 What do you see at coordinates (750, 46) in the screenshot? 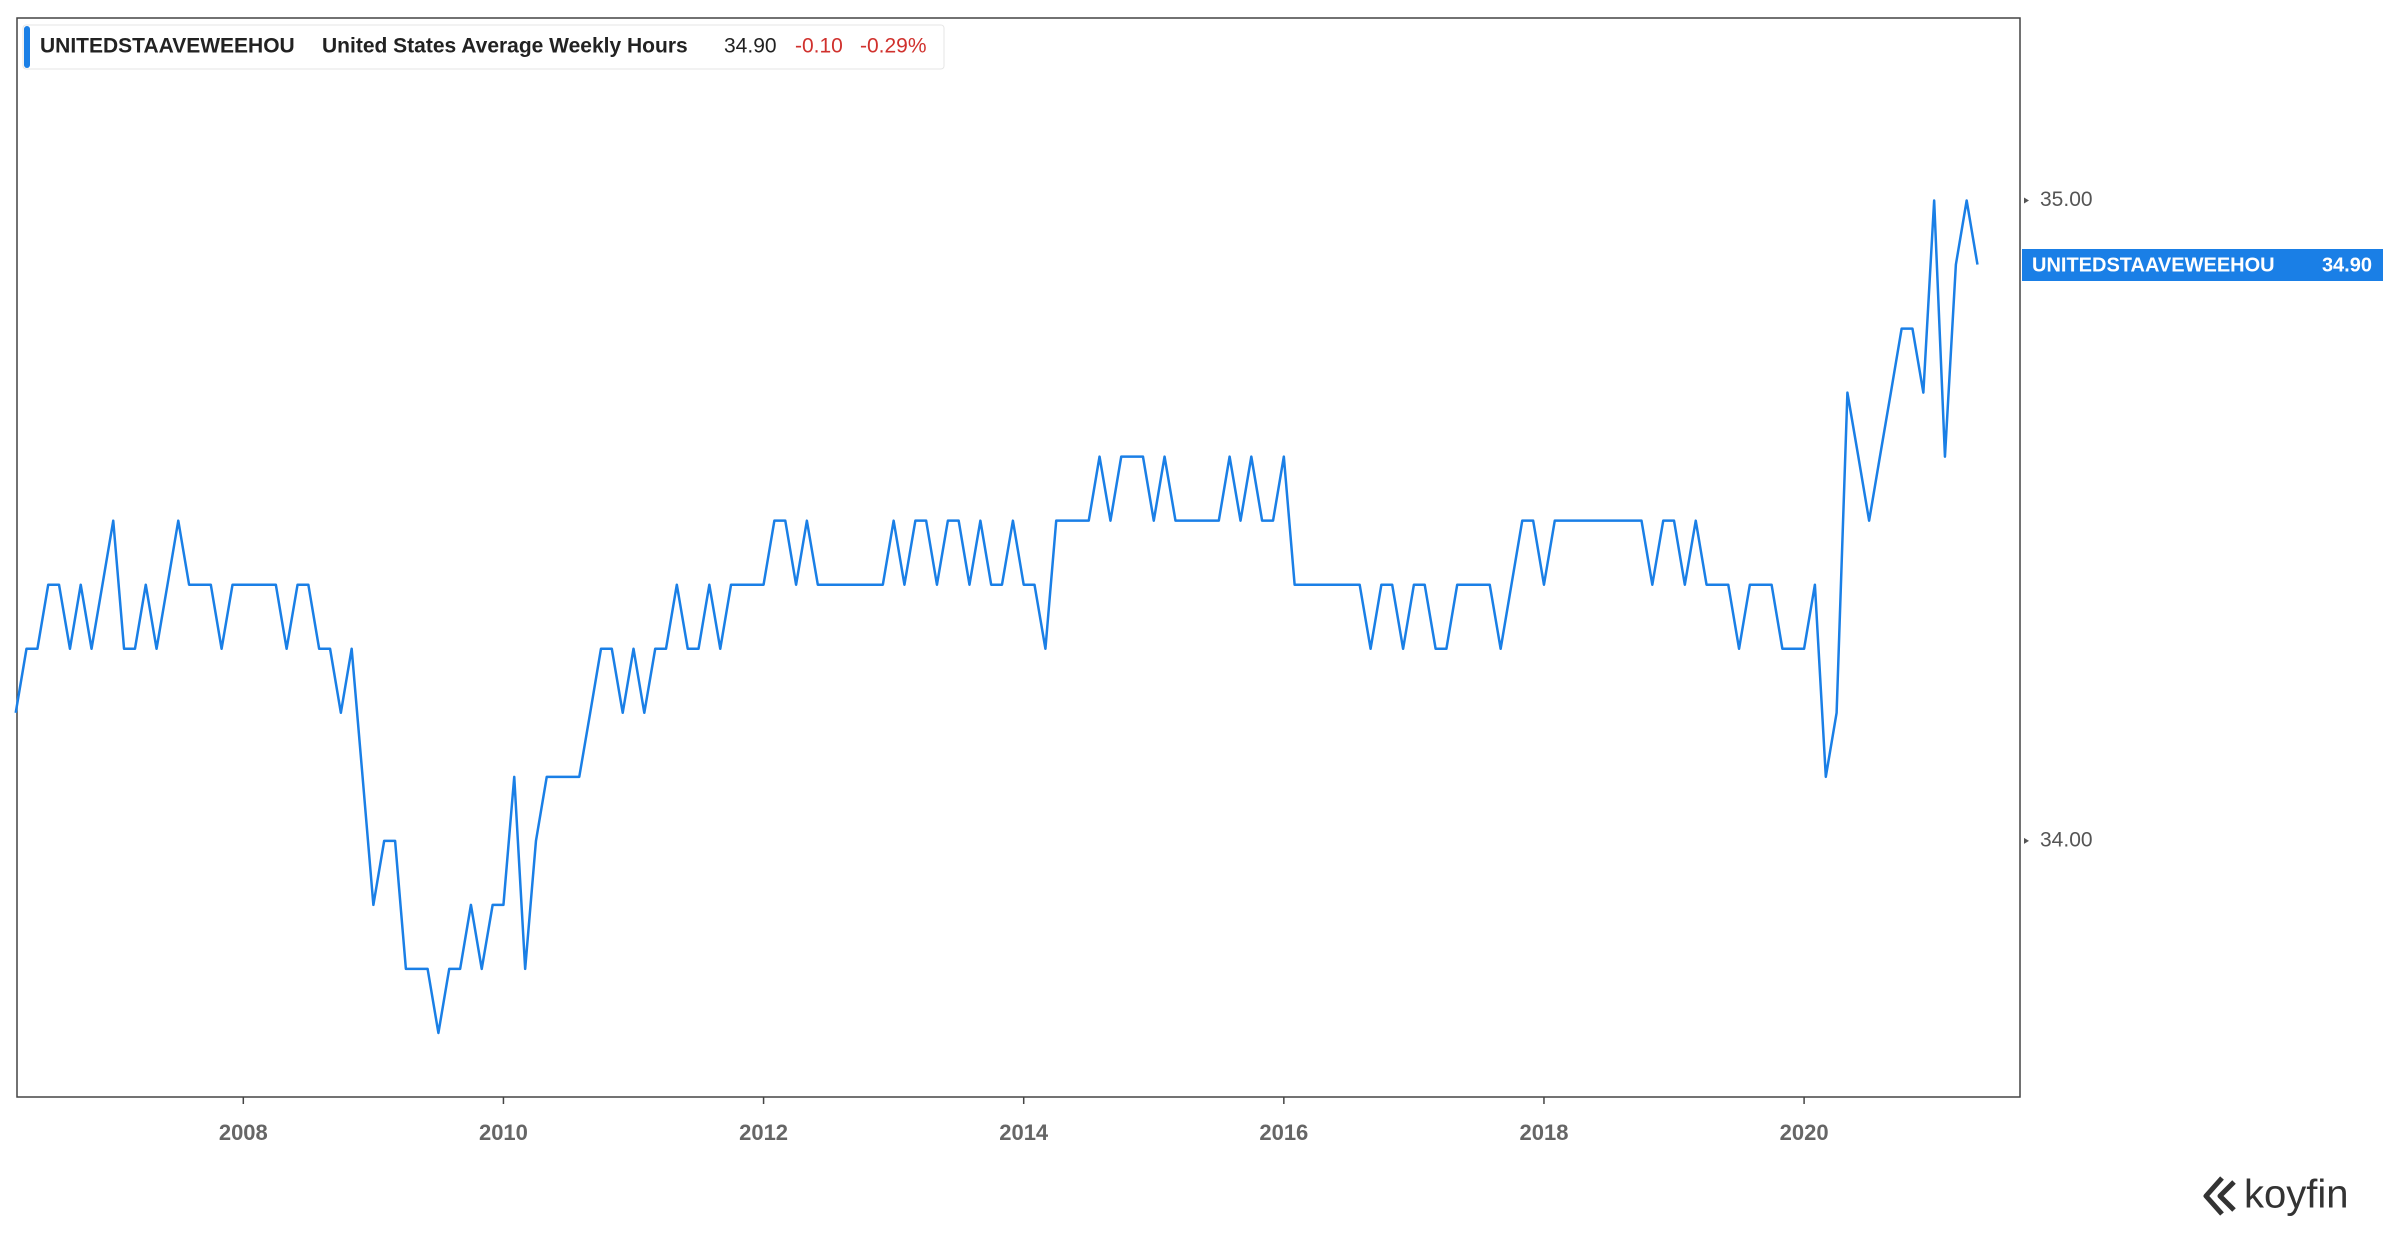
I see `legend-last: 34.90` at bounding box center [750, 46].